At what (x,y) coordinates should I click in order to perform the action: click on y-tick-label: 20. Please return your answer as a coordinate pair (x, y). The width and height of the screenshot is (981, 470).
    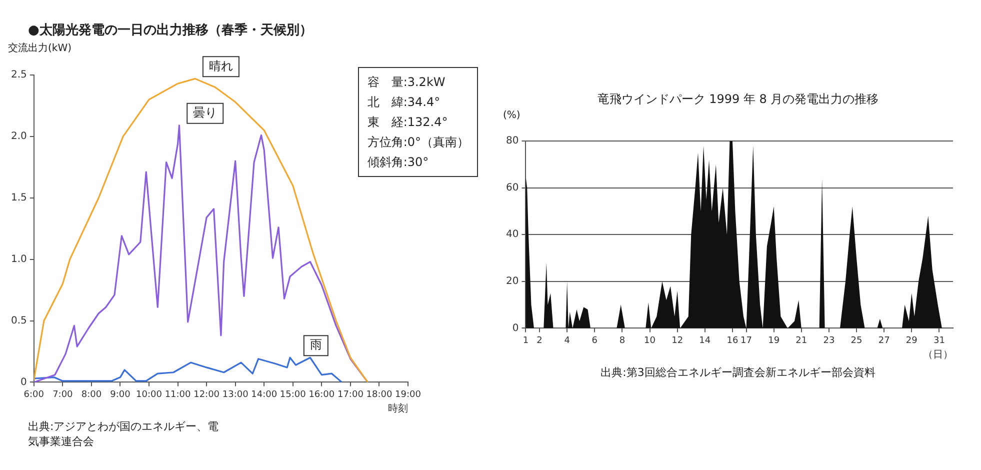
    Looking at the image, I should click on (512, 280).